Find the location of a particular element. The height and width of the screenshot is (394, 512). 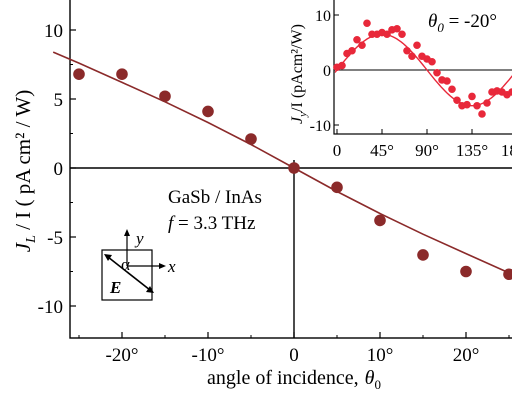

main-y-tick-label: -5 is located at coordinates (55, 238).